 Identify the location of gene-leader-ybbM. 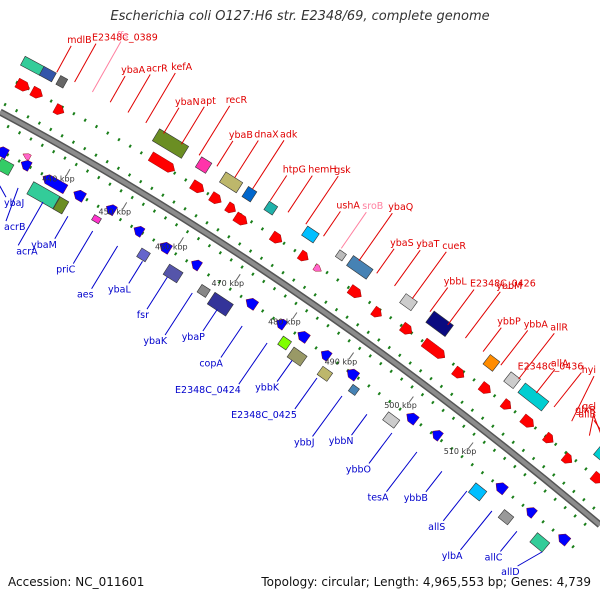
(483, 315).